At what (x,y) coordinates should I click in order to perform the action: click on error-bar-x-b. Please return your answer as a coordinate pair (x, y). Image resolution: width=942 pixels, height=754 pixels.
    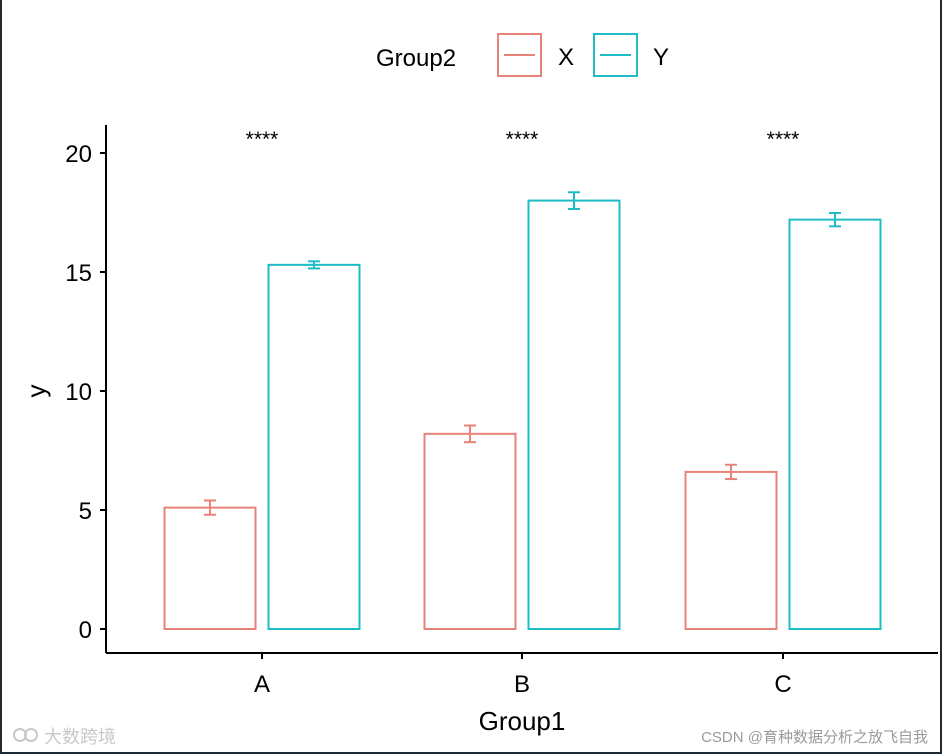
    Looking at the image, I should click on (470, 434).